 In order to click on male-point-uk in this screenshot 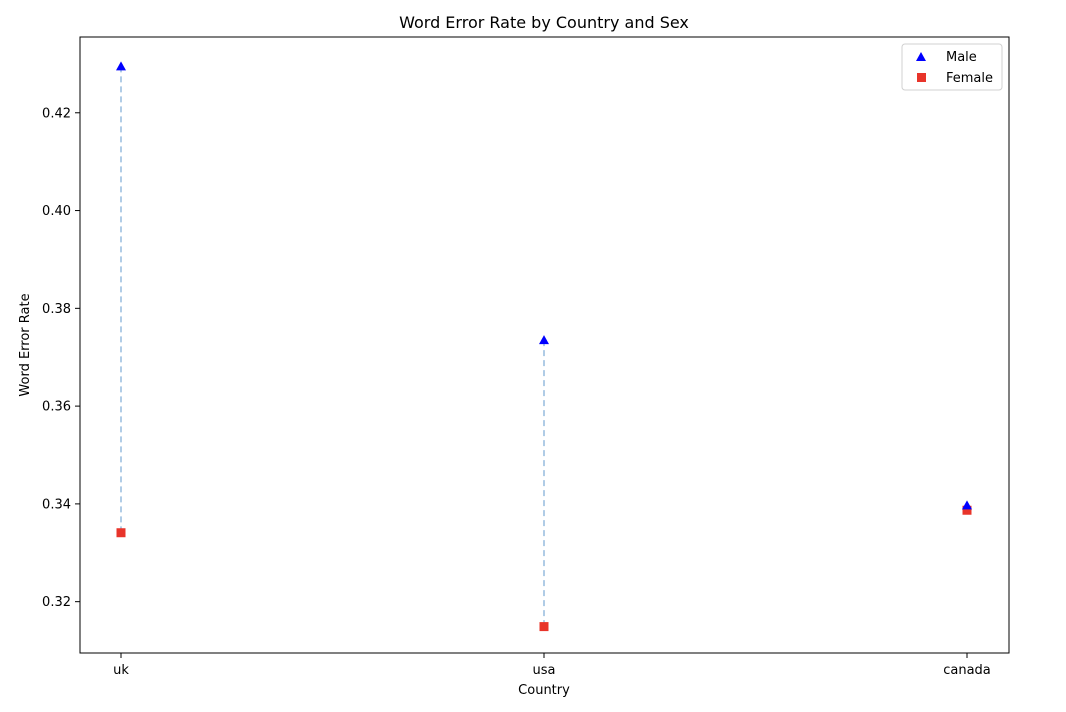, I will do `click(121, 66)`.